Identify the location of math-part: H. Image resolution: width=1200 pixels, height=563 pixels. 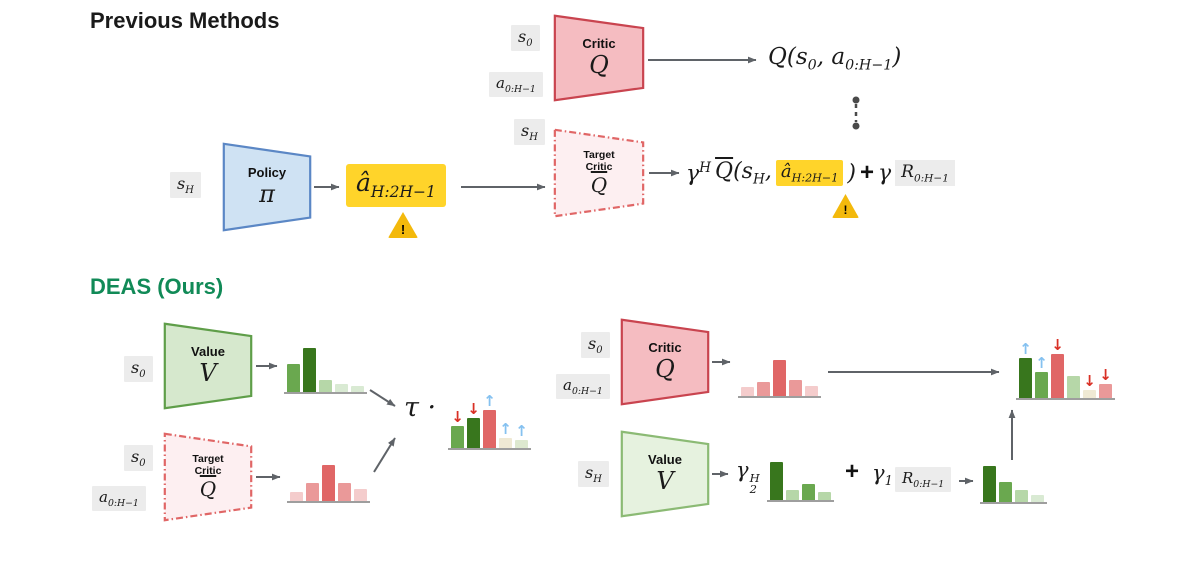
(597, 480).